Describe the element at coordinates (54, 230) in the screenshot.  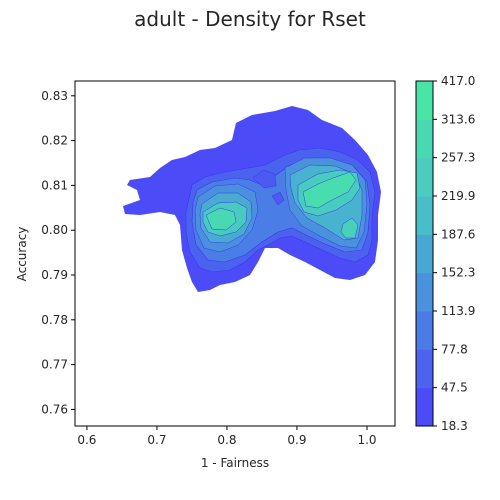
I see `y-tick-label: 0.80` at that location.